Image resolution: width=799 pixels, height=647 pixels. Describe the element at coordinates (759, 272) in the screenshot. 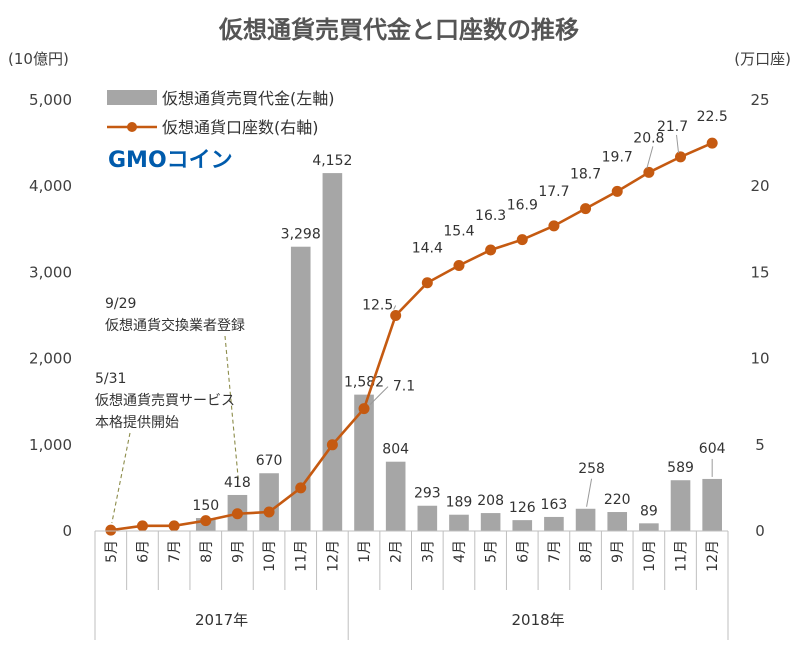

I see `right-tick-label: 15` at that location.